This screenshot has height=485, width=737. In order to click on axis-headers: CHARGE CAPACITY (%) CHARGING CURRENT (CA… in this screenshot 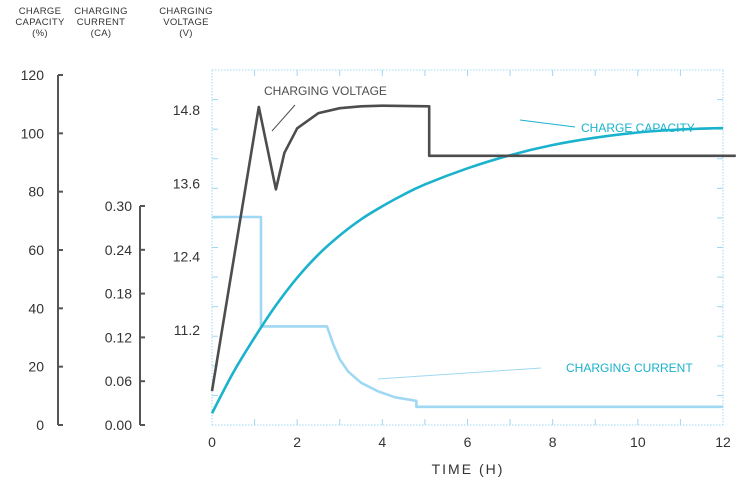, I will do `click(113, 22)`.